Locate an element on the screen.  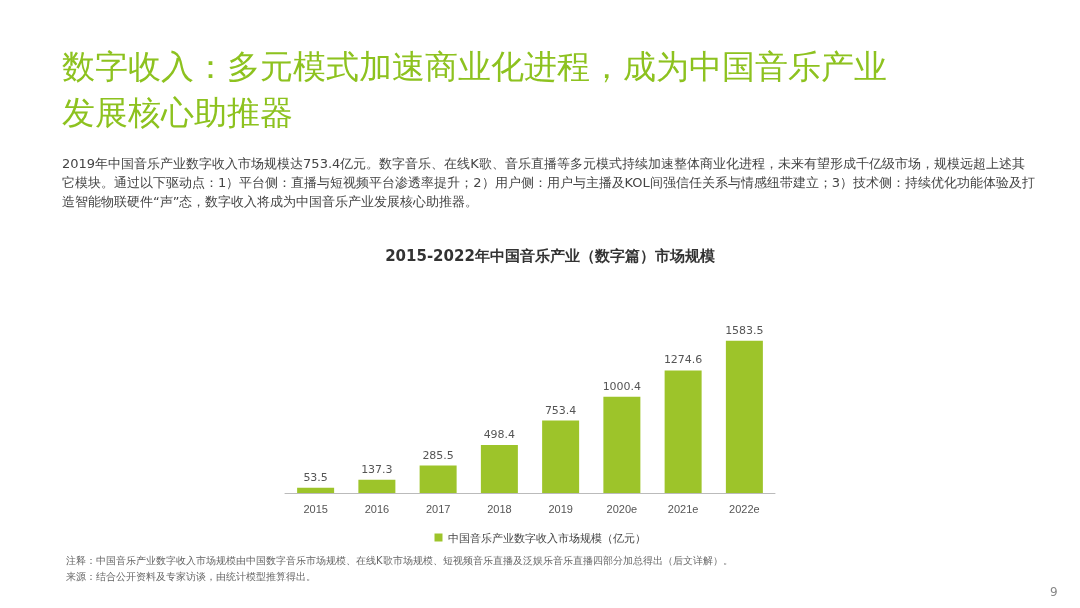
x-tick-label: 2020e is located at coordinates (622, 508).